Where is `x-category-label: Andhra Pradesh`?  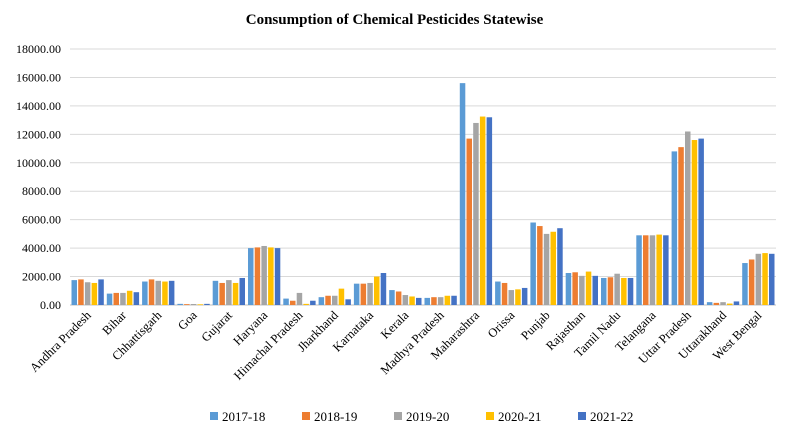
x-category-label: Andhra Pradesh is located at coordinates (60, 341).